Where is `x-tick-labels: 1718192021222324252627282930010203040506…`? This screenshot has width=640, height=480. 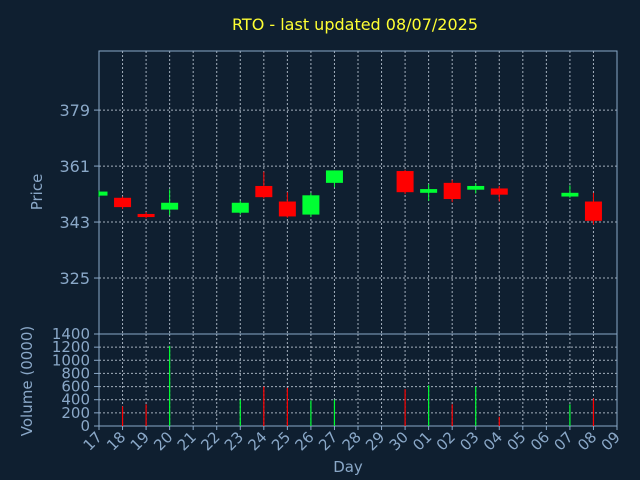 x-tick-labels: 1718192021222324252627282930010203040506… is located at coordinates (352, 440).